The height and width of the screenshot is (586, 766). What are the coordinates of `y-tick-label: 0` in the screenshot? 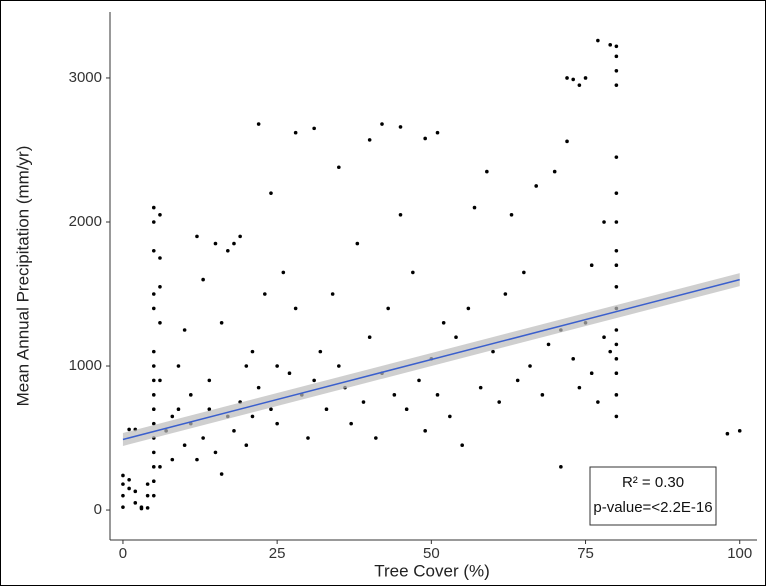 It's located at (98, 509).